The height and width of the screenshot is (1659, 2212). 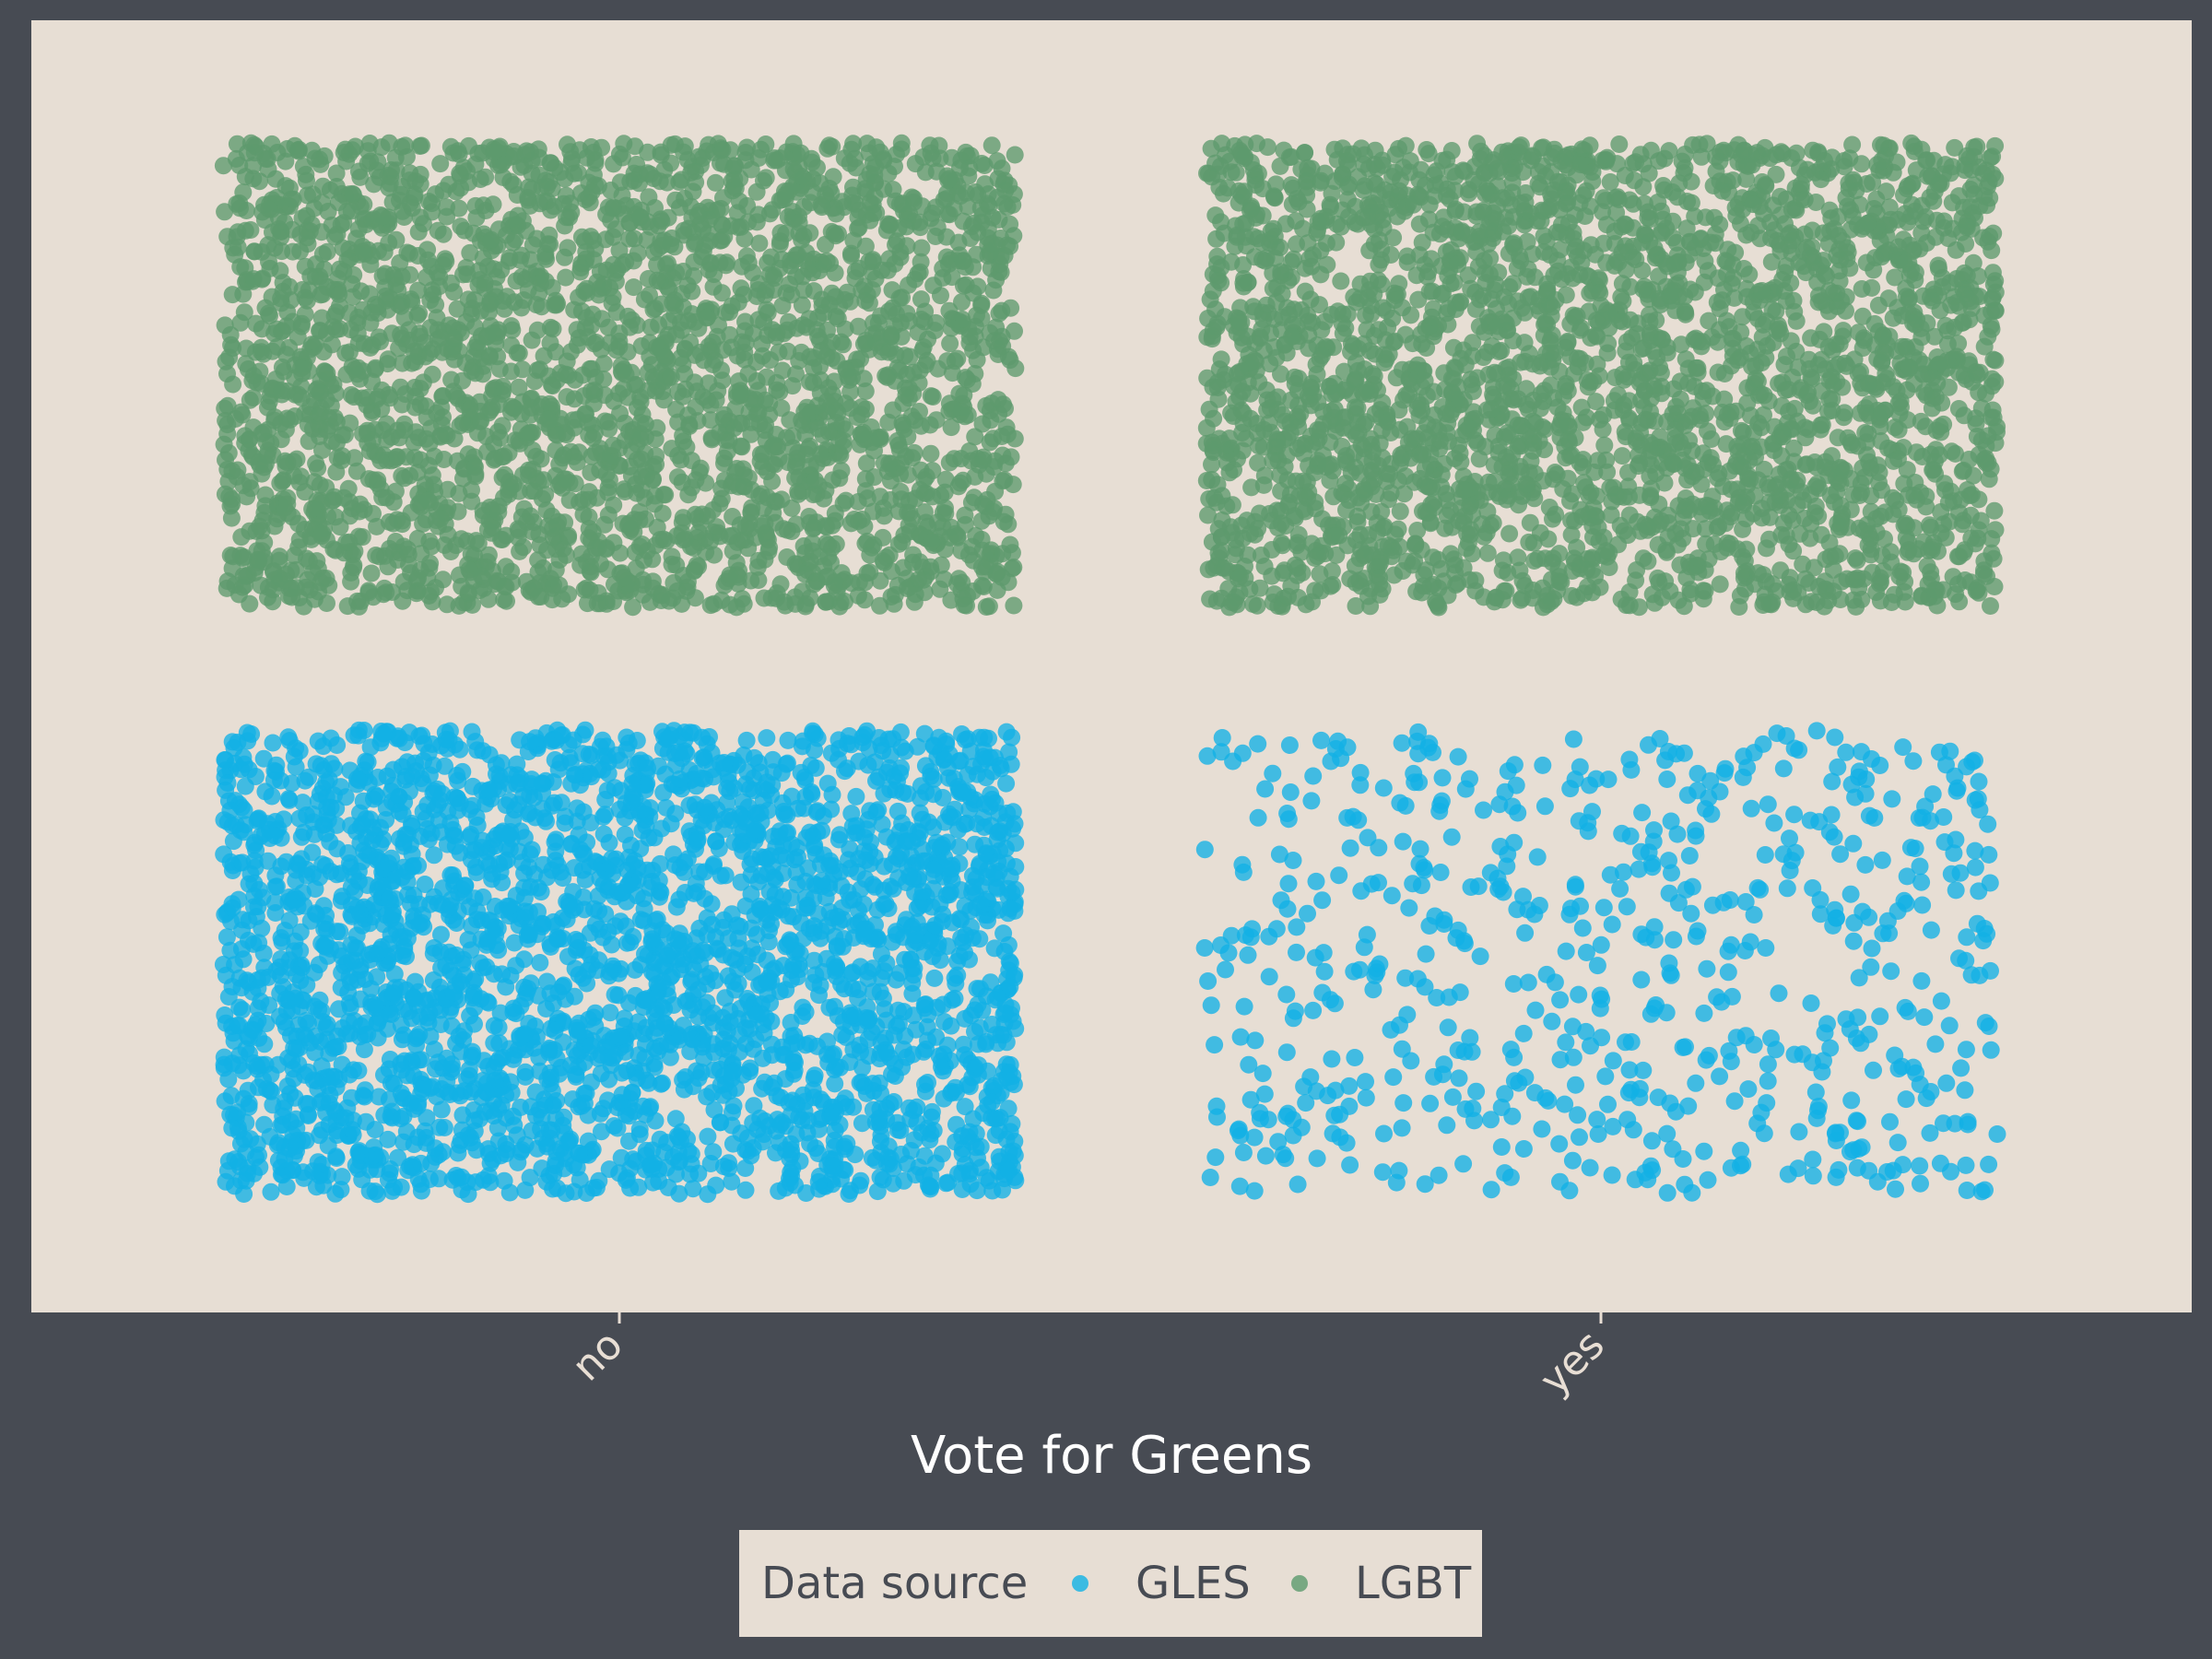 What do you see at coordinates (371, 573) in the screenshot?
I see `point-lgbt-no` at bounding box center [371, 573].